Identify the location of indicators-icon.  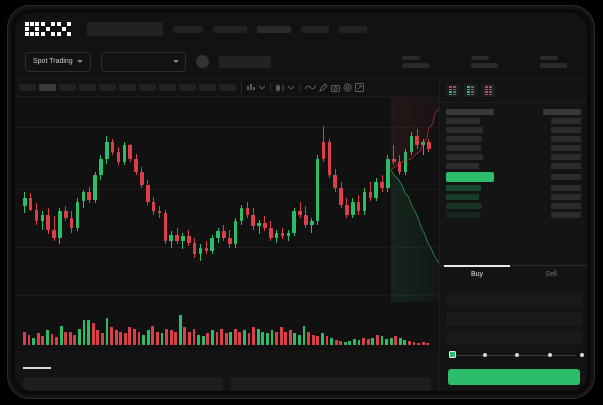
(251, 87).